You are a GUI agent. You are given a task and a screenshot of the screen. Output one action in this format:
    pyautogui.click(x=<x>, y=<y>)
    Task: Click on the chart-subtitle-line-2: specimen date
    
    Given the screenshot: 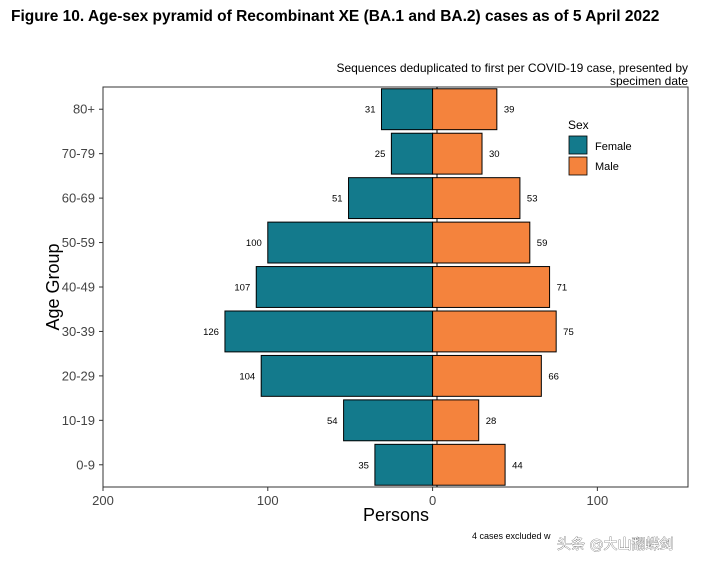 What is the action you would take?
    pyautogui.click(x=649, y=81)
    